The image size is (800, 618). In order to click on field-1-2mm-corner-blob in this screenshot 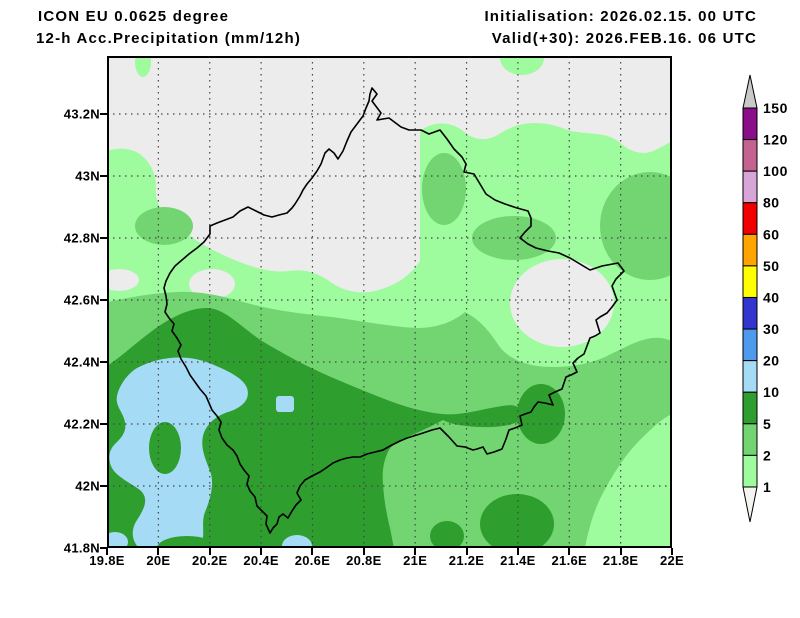, I will do `click(628, 481)`.